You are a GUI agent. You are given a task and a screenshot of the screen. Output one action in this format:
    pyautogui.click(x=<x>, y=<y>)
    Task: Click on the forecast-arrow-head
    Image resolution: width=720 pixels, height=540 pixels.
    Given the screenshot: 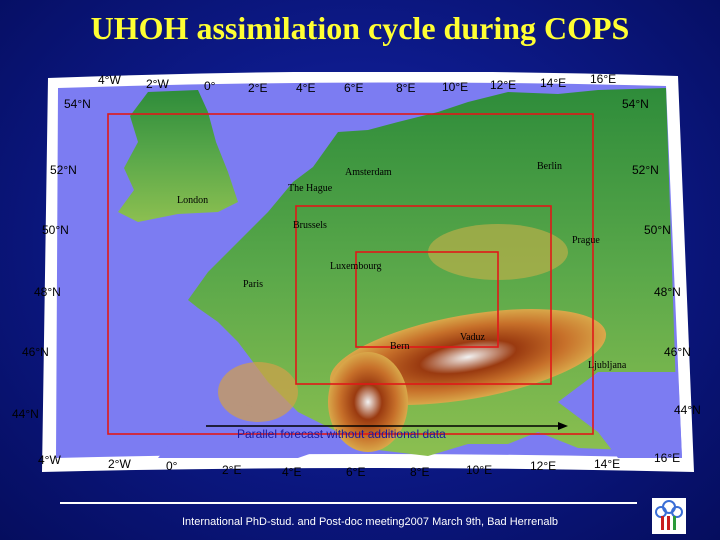 What is the action you would take?
    pyautogui.click(x=563, y=426)
    